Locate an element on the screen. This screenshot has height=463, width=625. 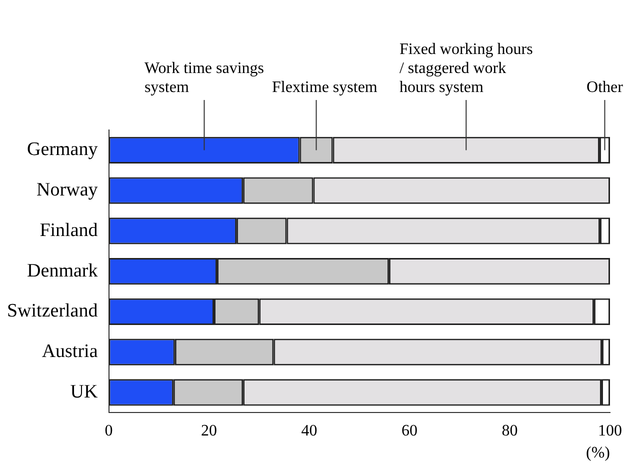
y-tick-label: Germany is located at coordinates (62, 149).